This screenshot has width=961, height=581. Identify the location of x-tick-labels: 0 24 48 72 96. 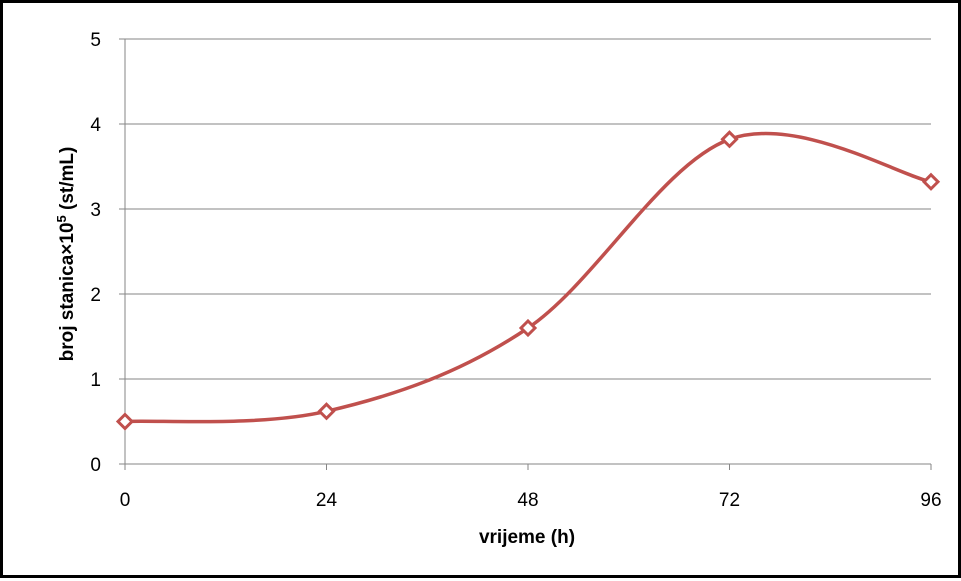
(531, 500).